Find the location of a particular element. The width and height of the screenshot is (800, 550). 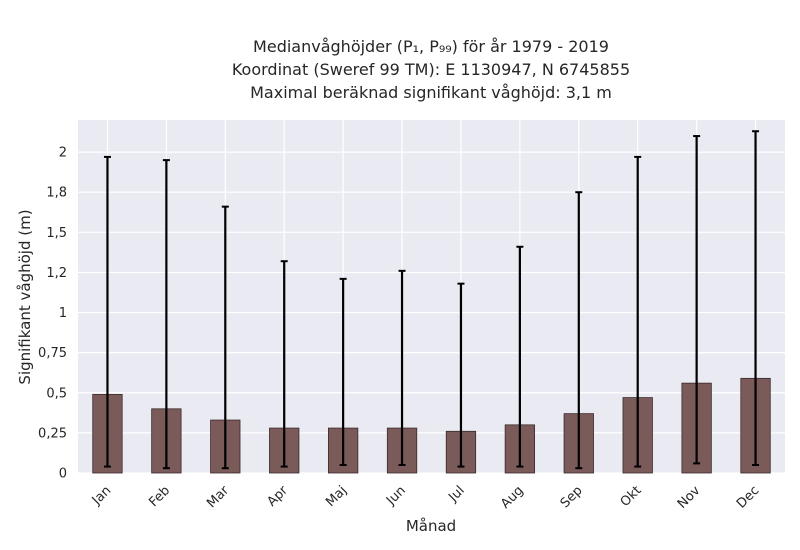

error-bar-sep is located at coordinates (579, 330).